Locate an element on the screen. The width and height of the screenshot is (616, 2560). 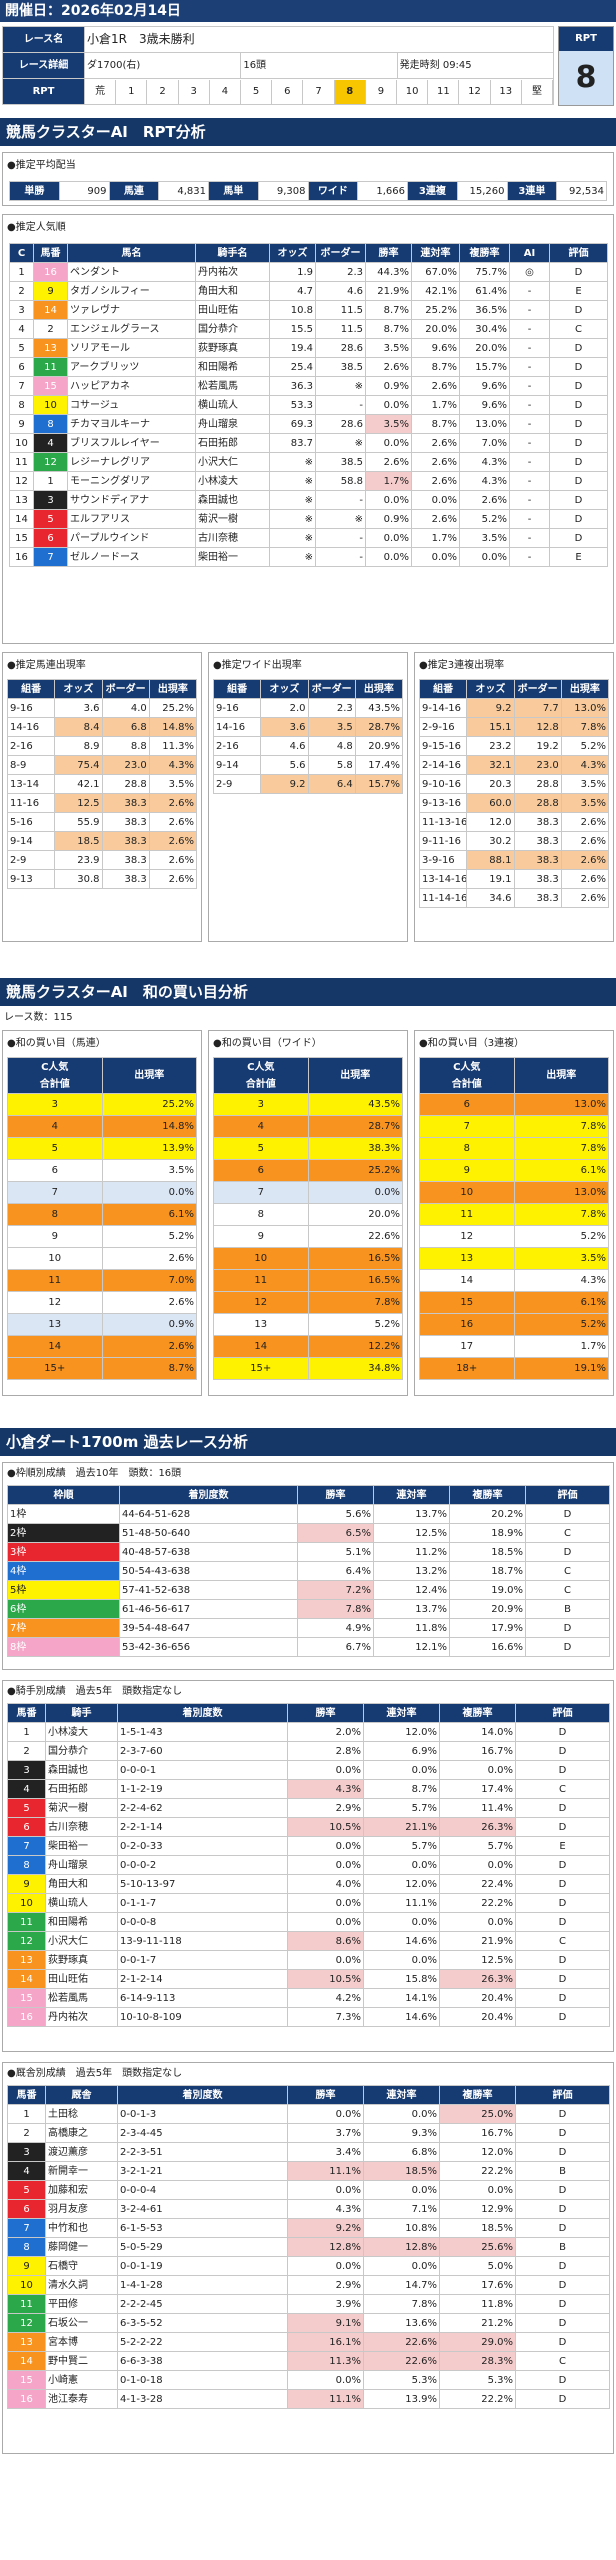
table-row: 8 7.8% is located at coordinates (514, 1148).